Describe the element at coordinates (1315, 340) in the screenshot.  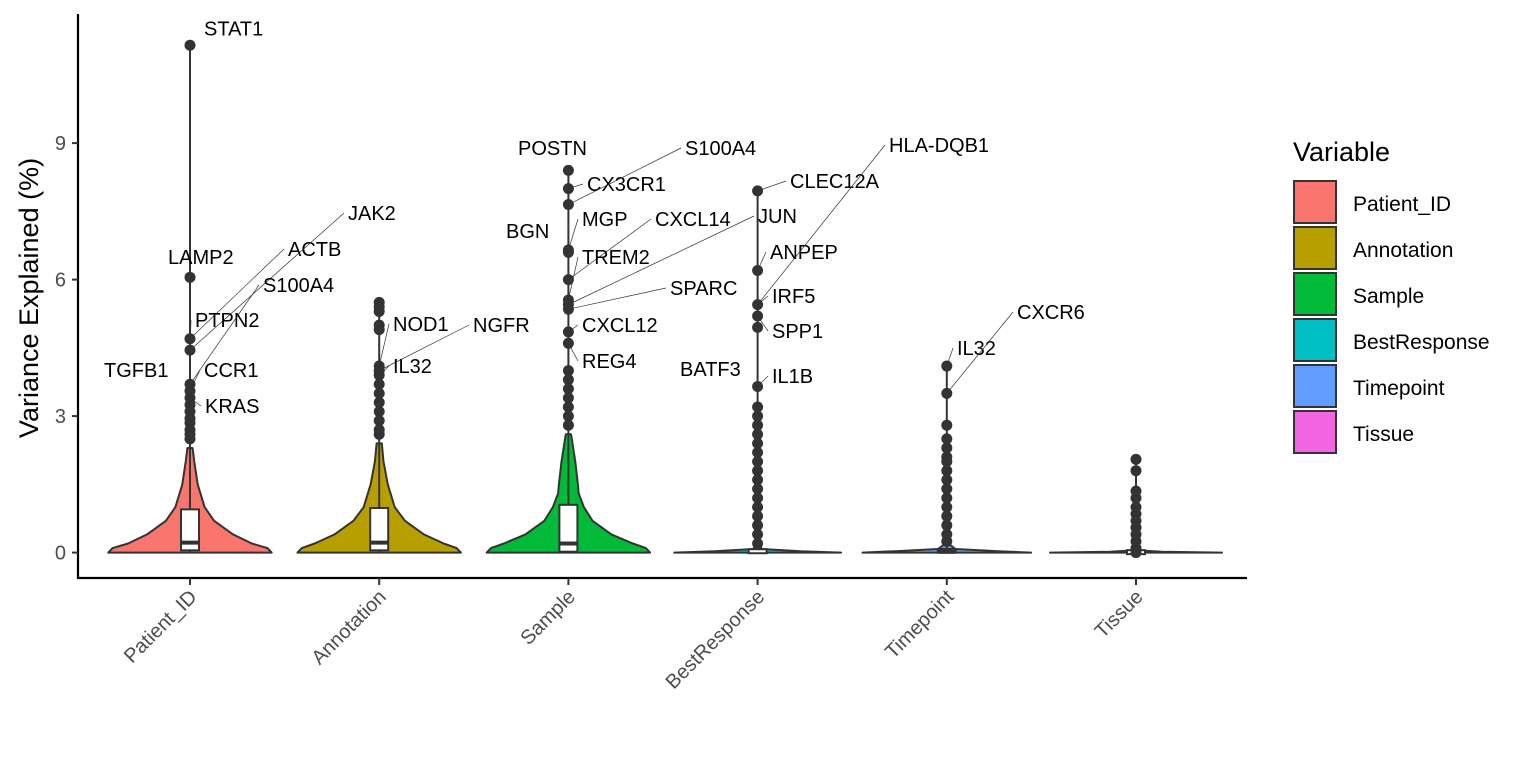
I see `legend-key-BestResponse` at that location.